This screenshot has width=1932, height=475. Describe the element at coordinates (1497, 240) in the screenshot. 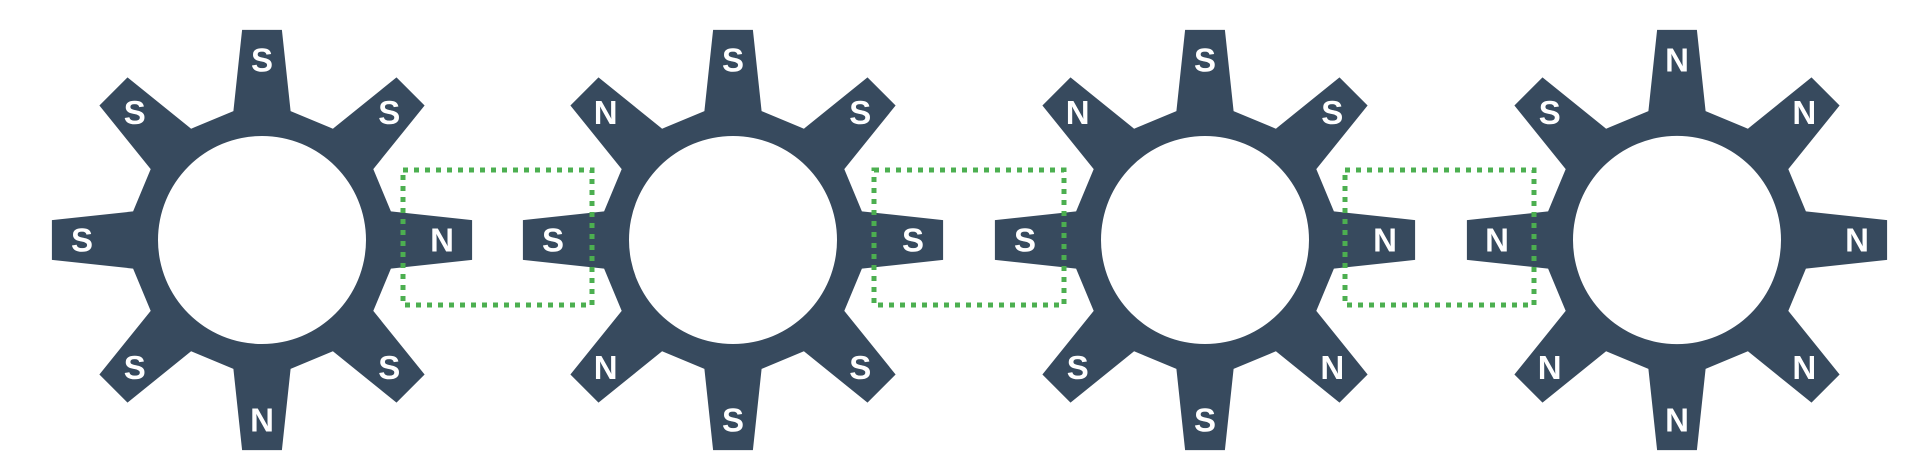

I see `pole-label-left: N` at that location.